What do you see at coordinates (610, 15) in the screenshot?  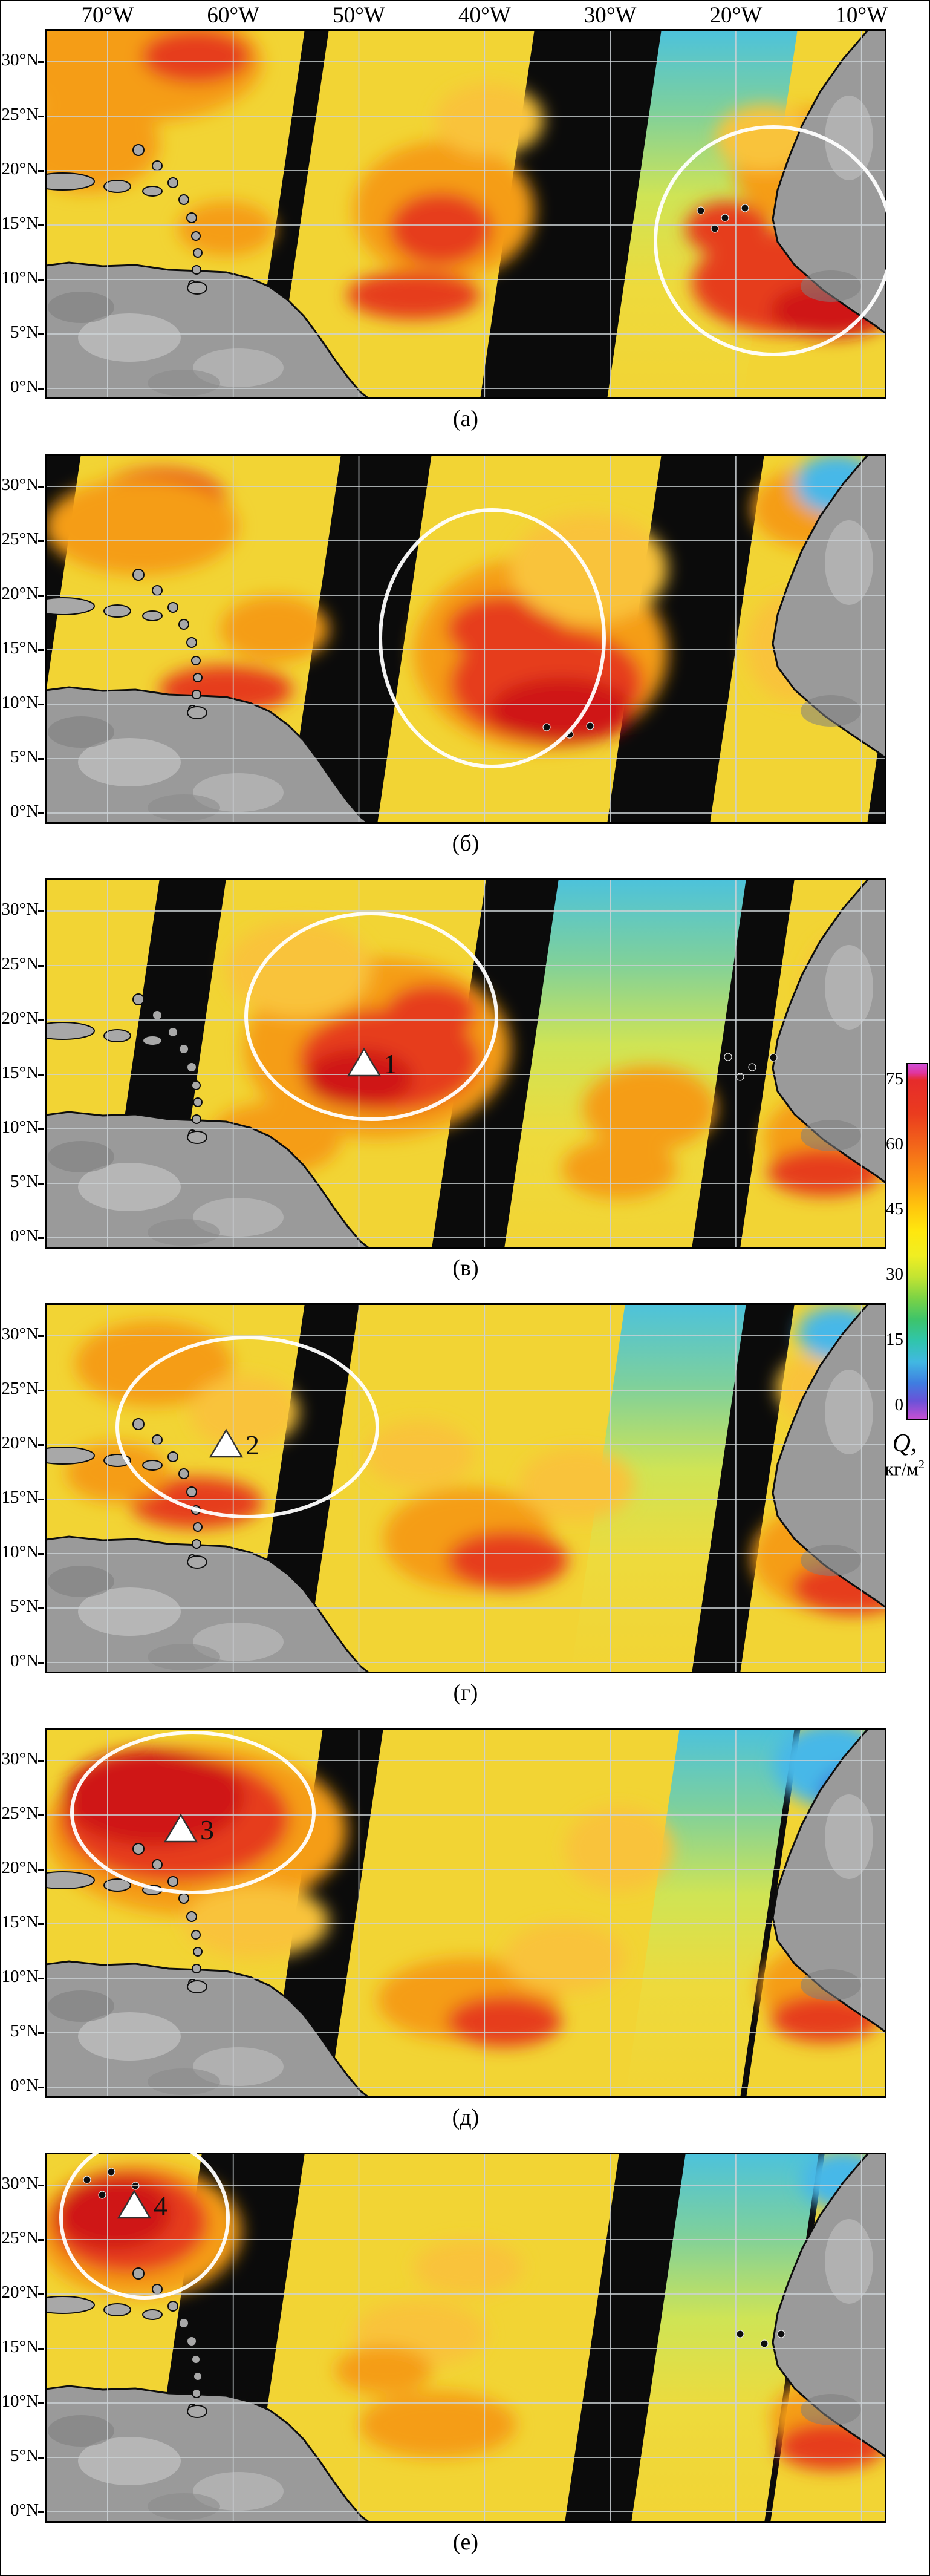 I see `lon-label: 30°W` at bounding box center [610, 15].